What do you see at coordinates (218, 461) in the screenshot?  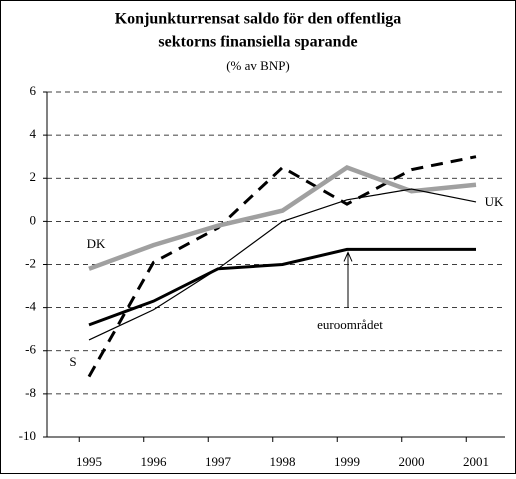 I see `x-tick-label: 1997` at bounding box center [218, 461].